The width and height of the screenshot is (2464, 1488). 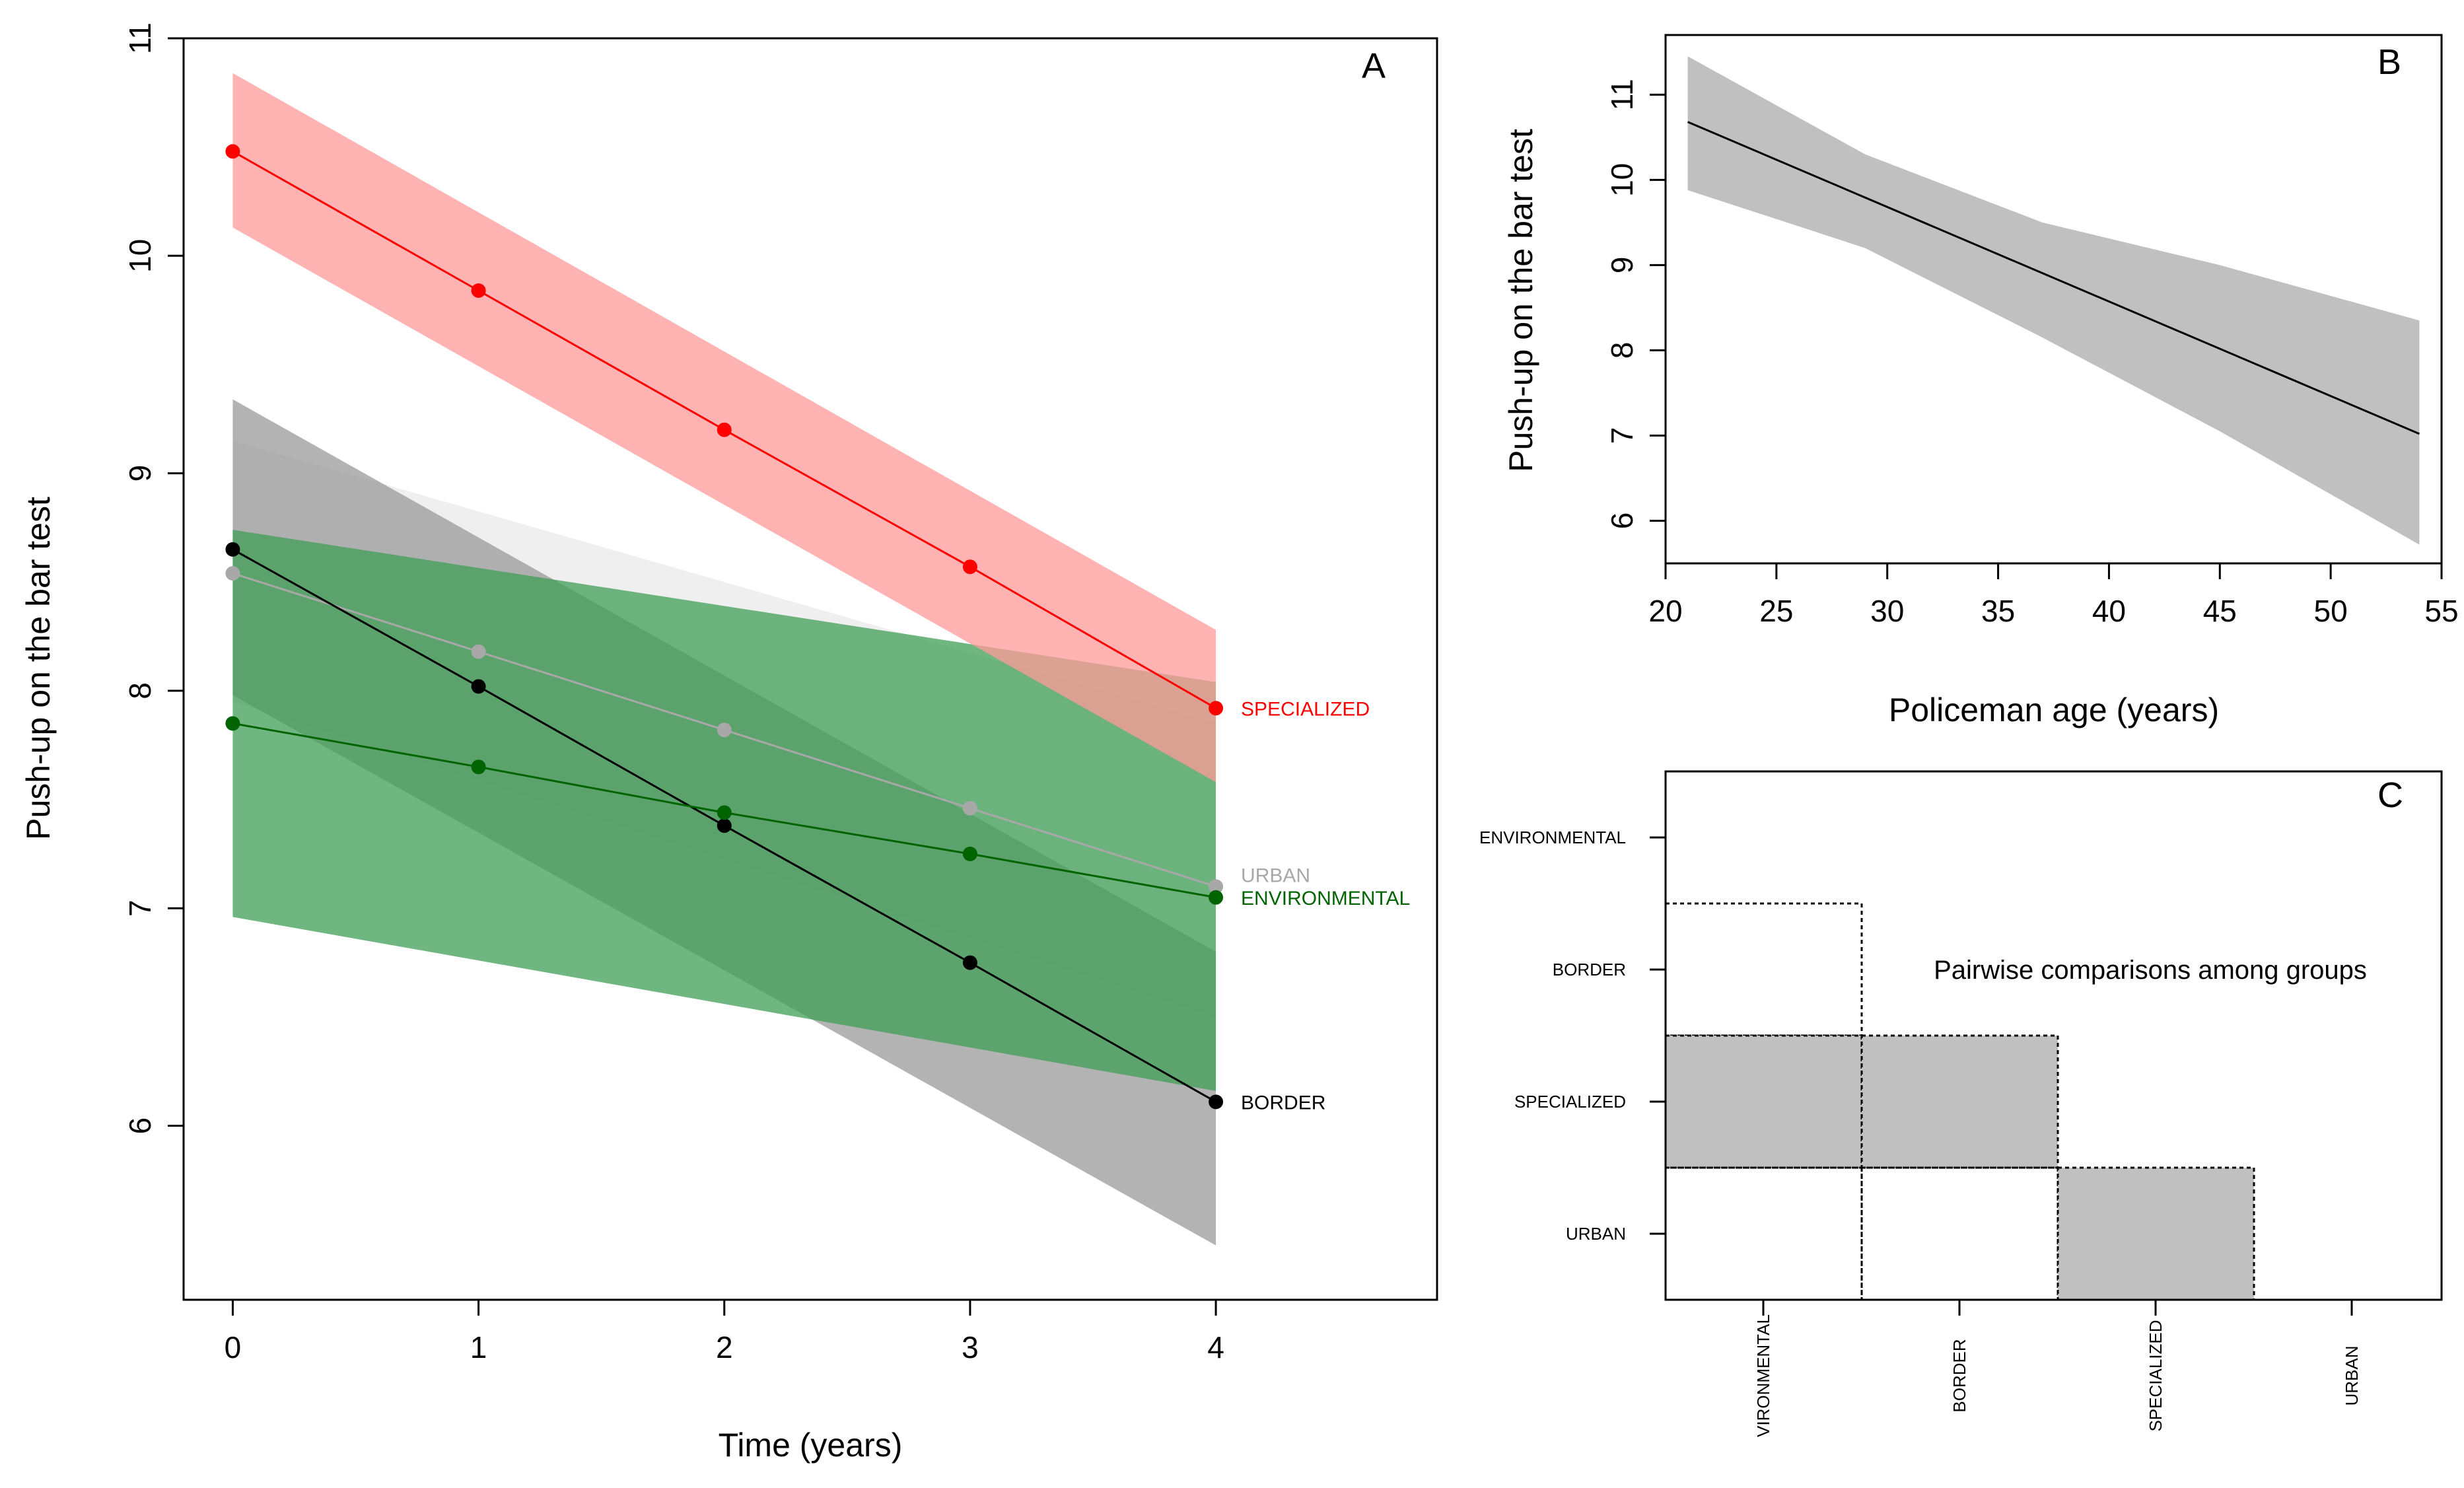 I want to click on panel-c-plot-frame, so click(x=2053, y=1035).